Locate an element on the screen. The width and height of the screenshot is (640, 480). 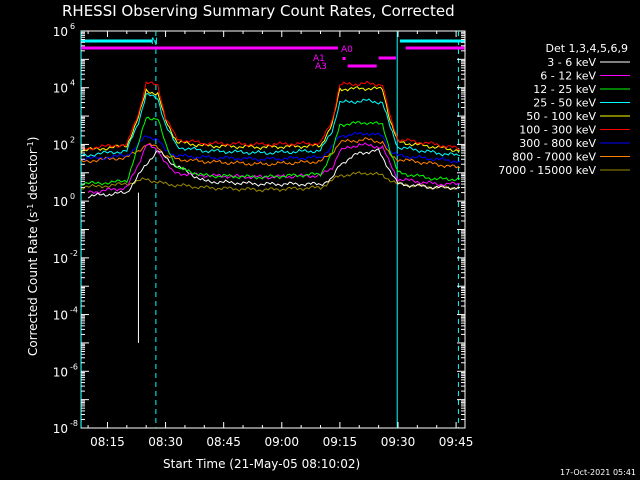
y-axis-label: Corrected Count Rate (s-1 detector-1) is located at coordinates (33, 246).